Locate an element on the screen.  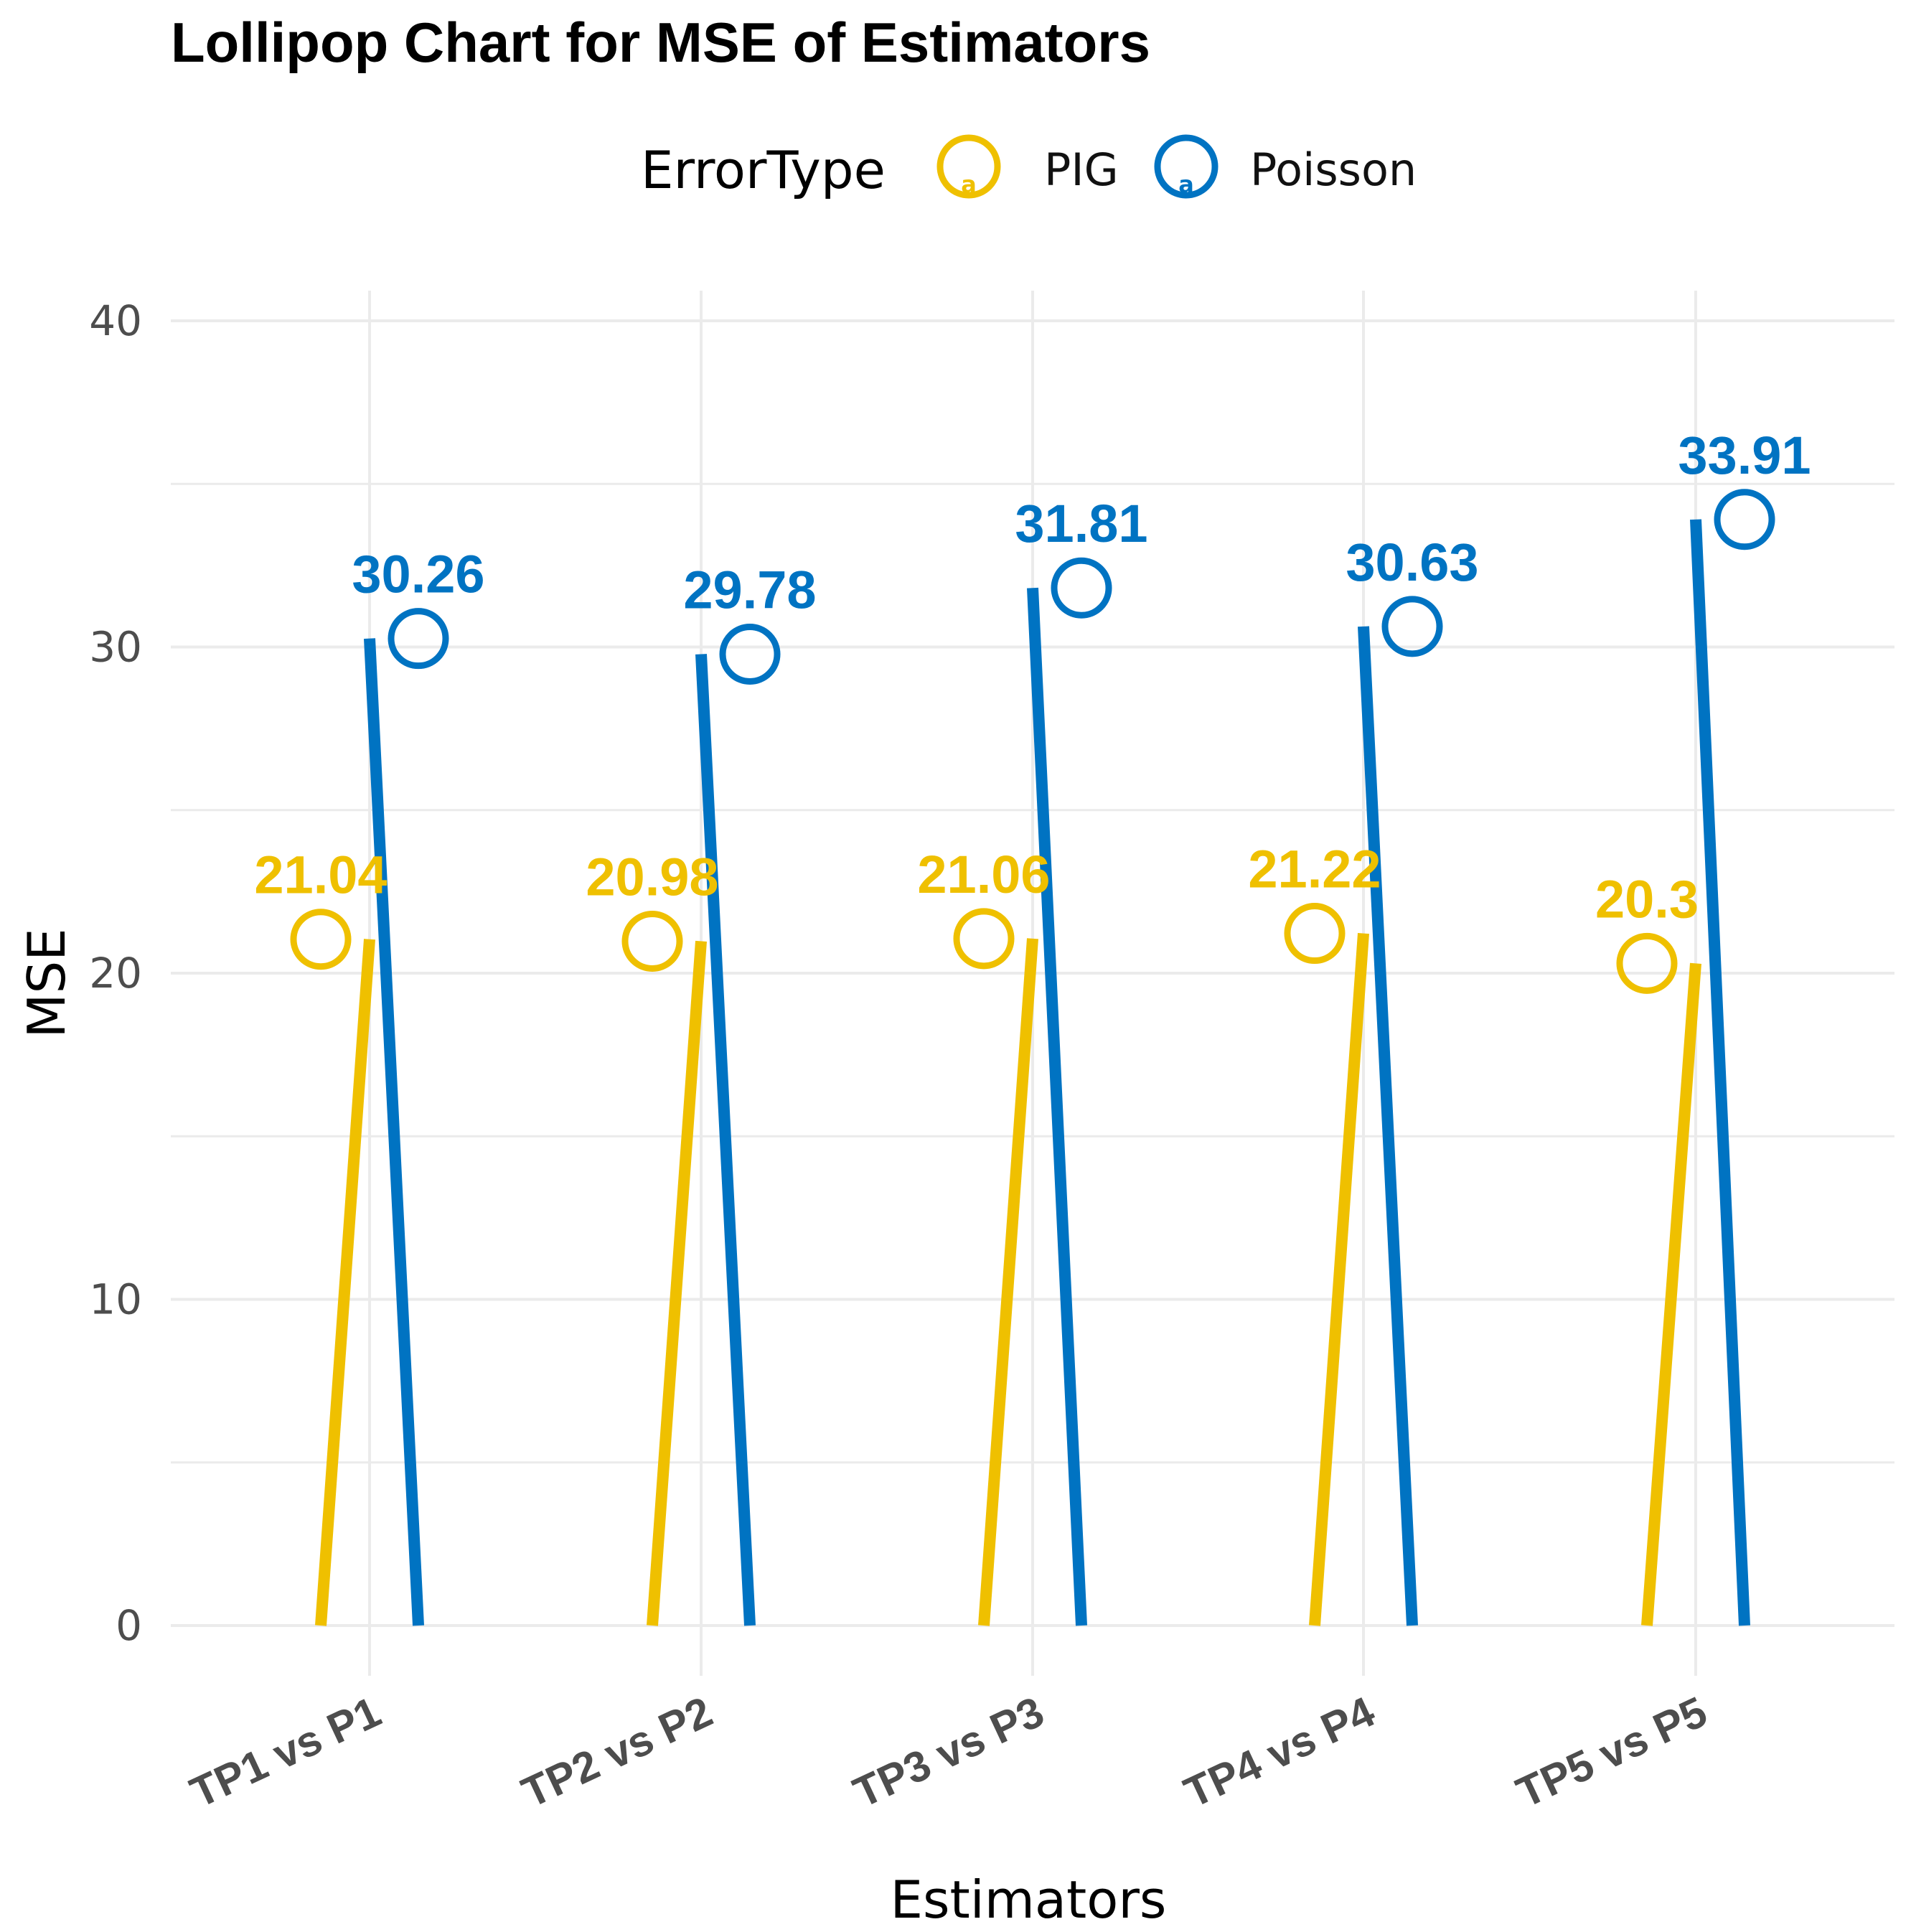
data-label-pig: 21.06 is located at coordinates (983, 874).